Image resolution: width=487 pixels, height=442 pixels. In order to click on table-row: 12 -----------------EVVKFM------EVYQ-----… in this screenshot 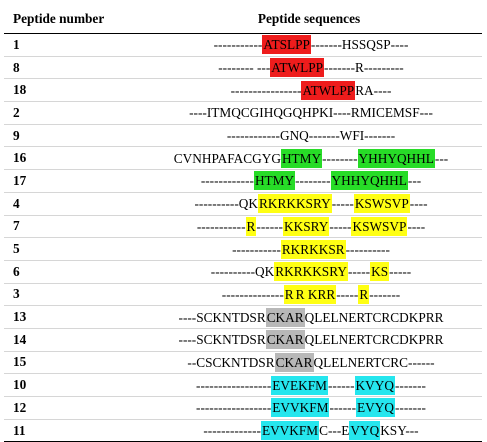, I will do `click(243, 408)`.